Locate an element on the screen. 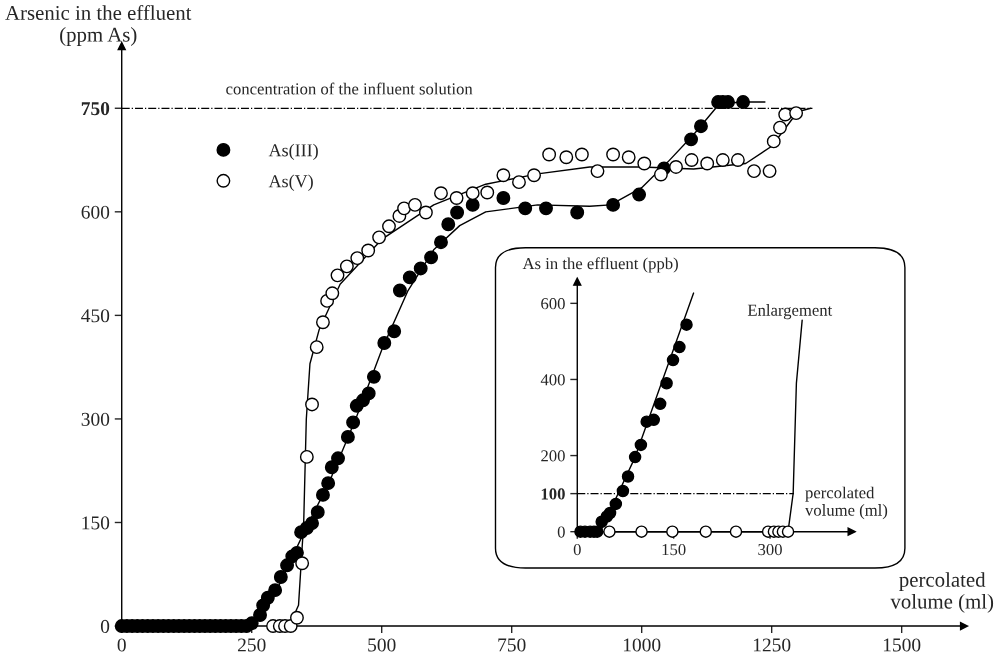 This screenshot has height=659, width=1001. x-tick-label: 1500 is located at coordinates (902, 645).